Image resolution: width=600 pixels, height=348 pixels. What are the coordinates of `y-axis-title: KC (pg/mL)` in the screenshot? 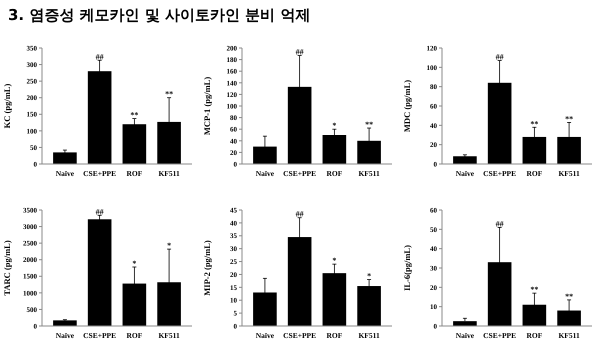 It's located at (7, 106).